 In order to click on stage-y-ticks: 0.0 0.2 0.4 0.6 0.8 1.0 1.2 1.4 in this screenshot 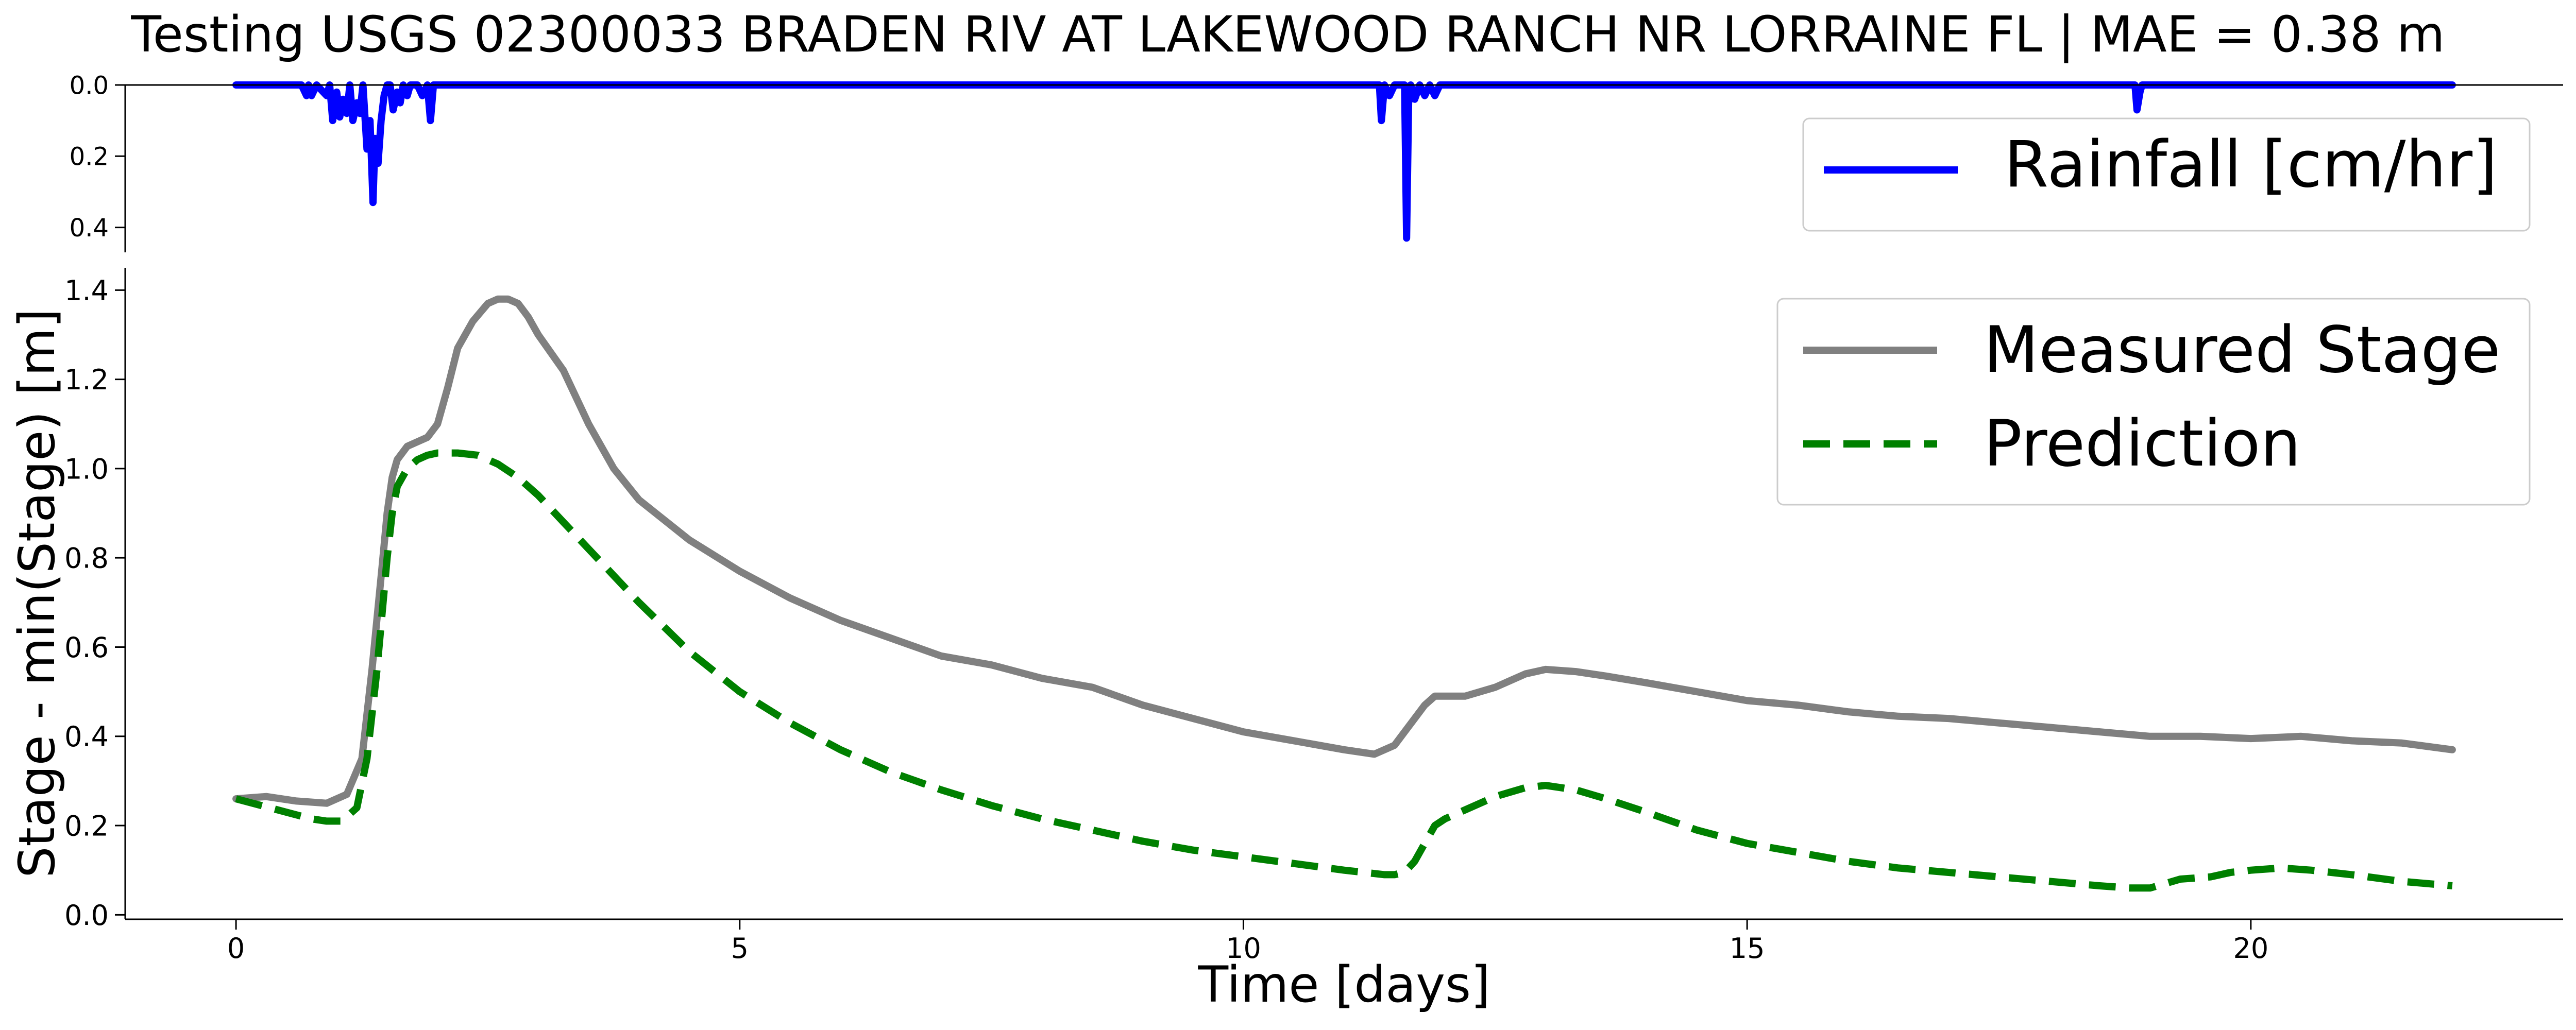, I will do `click(95, 603)`.